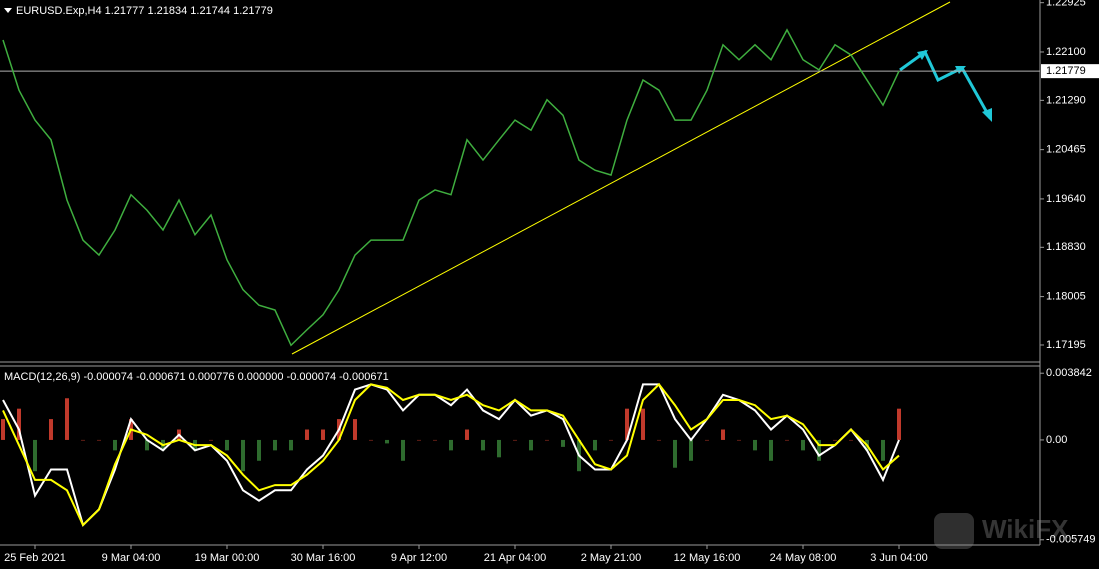 This screenshot has height=569, width=1099. I want to click on y-tick-label: 1.19640, so click(1066, 199).